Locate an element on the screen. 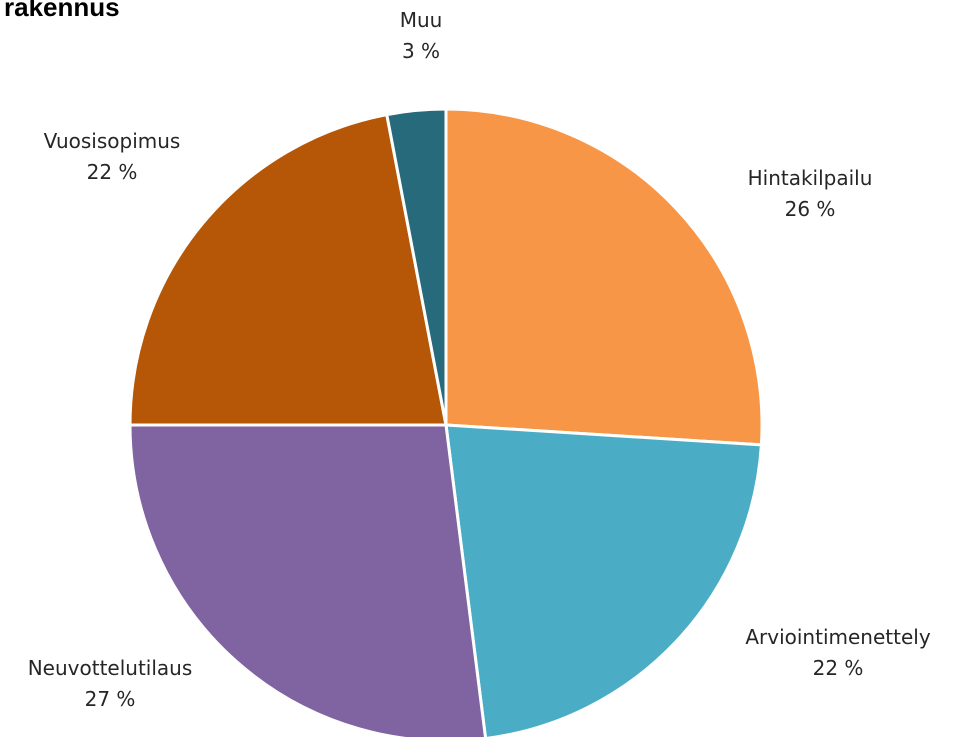 This screenshot has height=737, width=957. pie-slice-vuosisopimus is located at coordinates (288, 270).